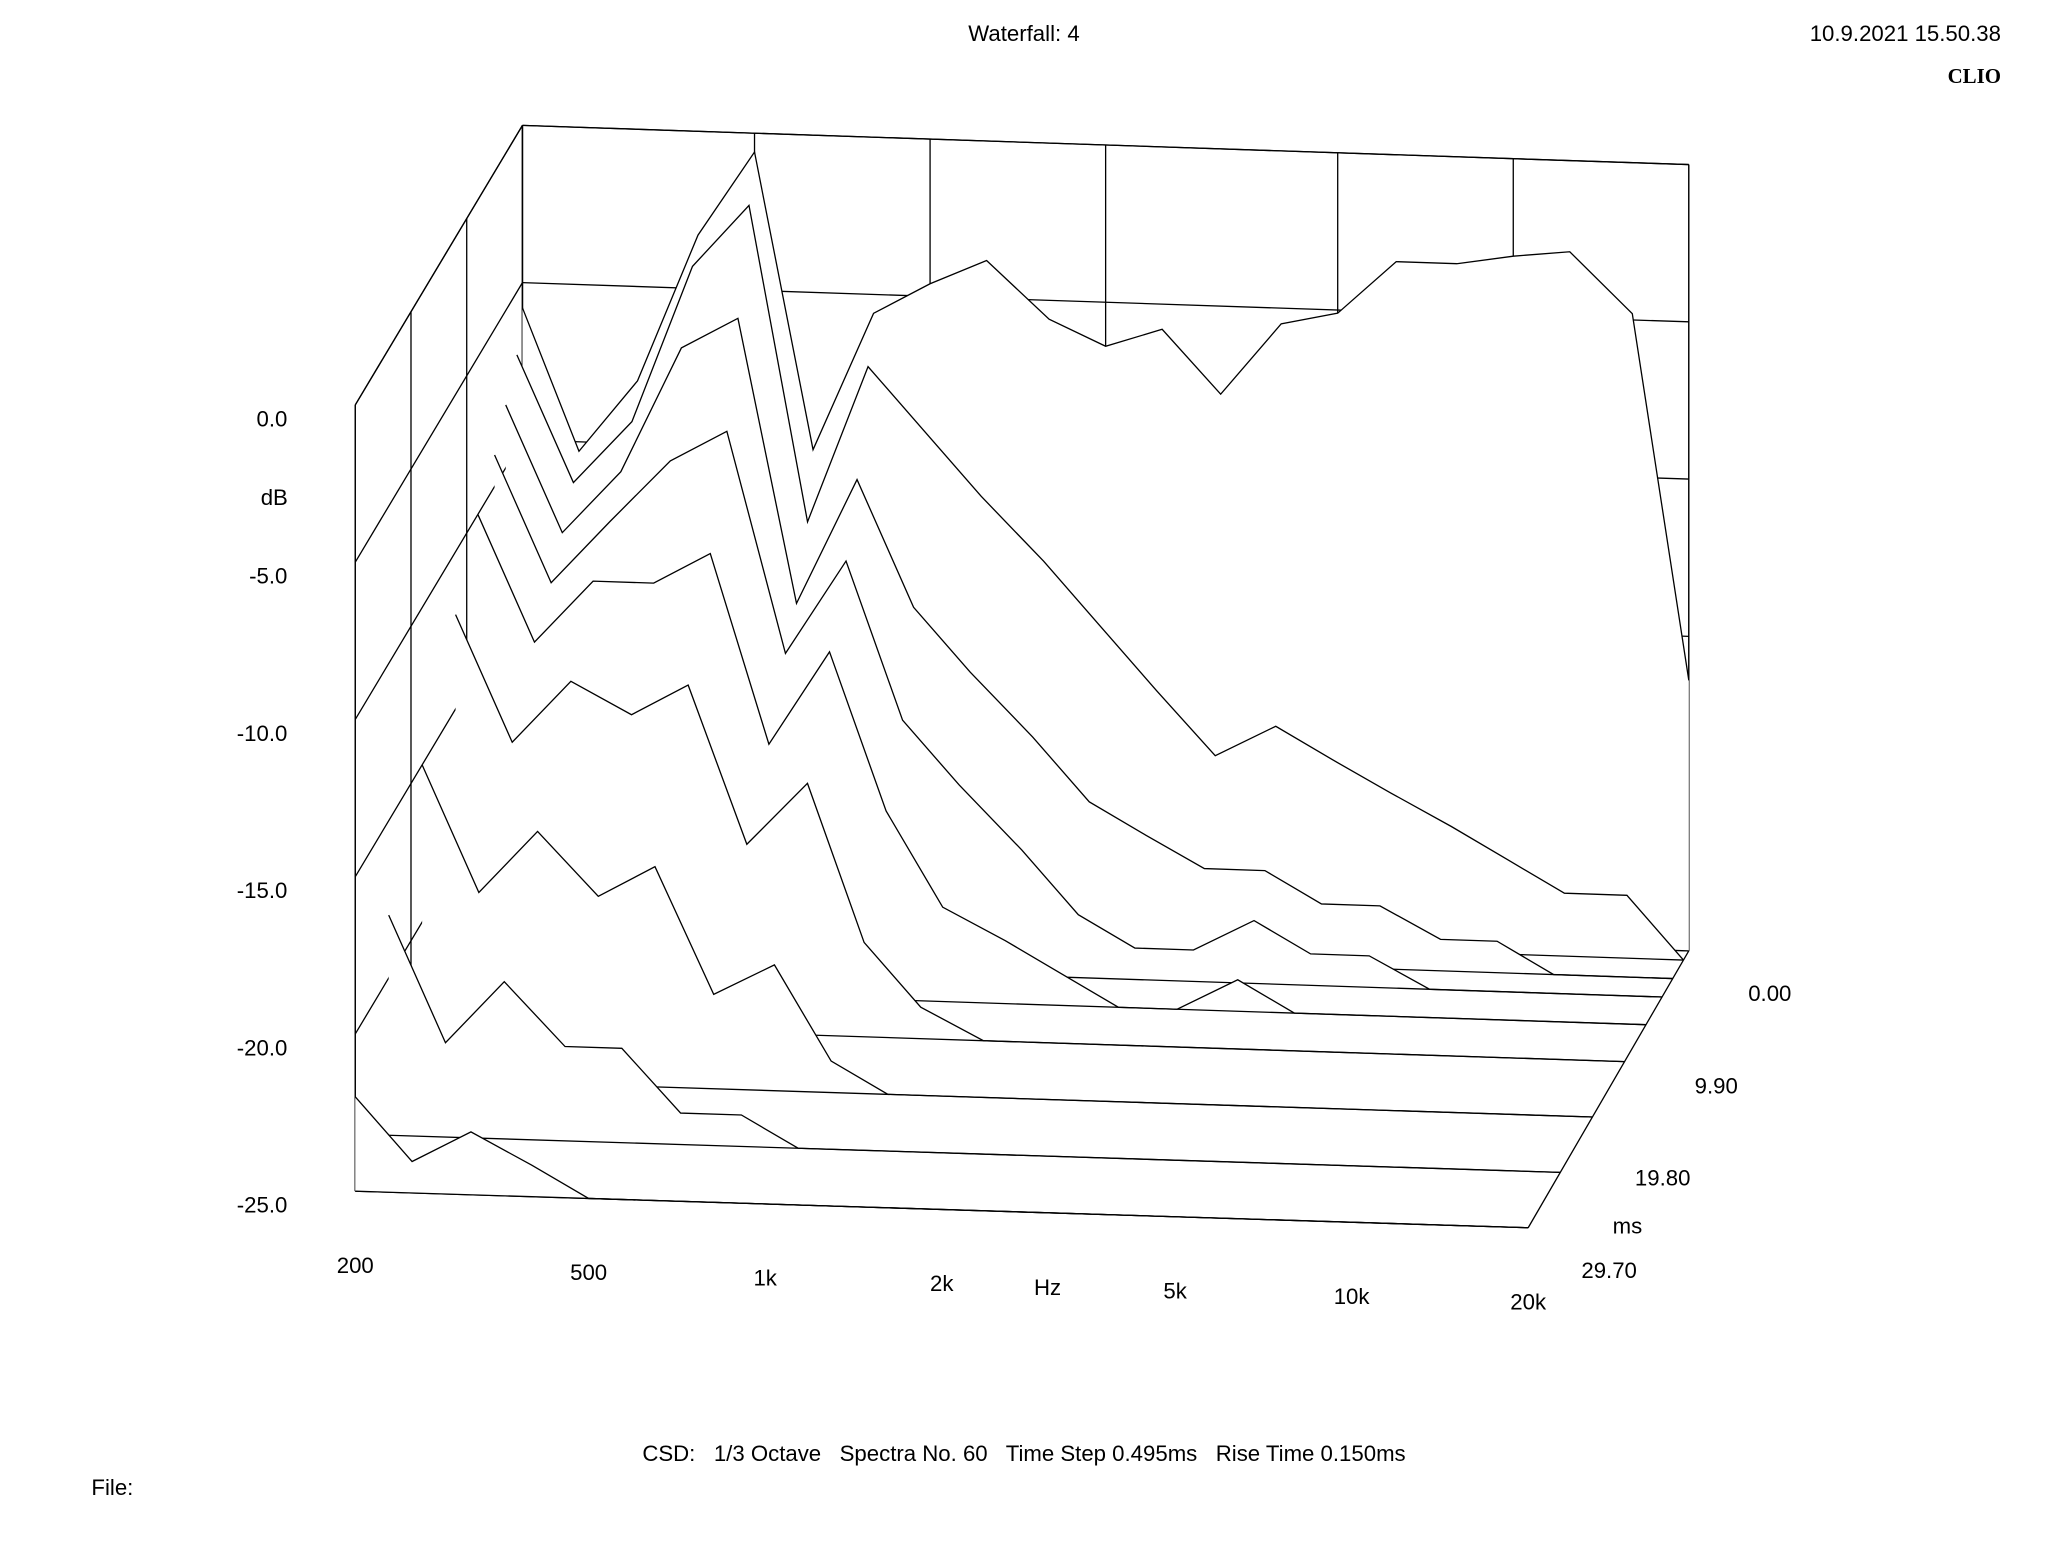 The height and width of the screenshot is (1541, 2048). I want to click on y-tick-label: -20.0, so click(262, 1047).